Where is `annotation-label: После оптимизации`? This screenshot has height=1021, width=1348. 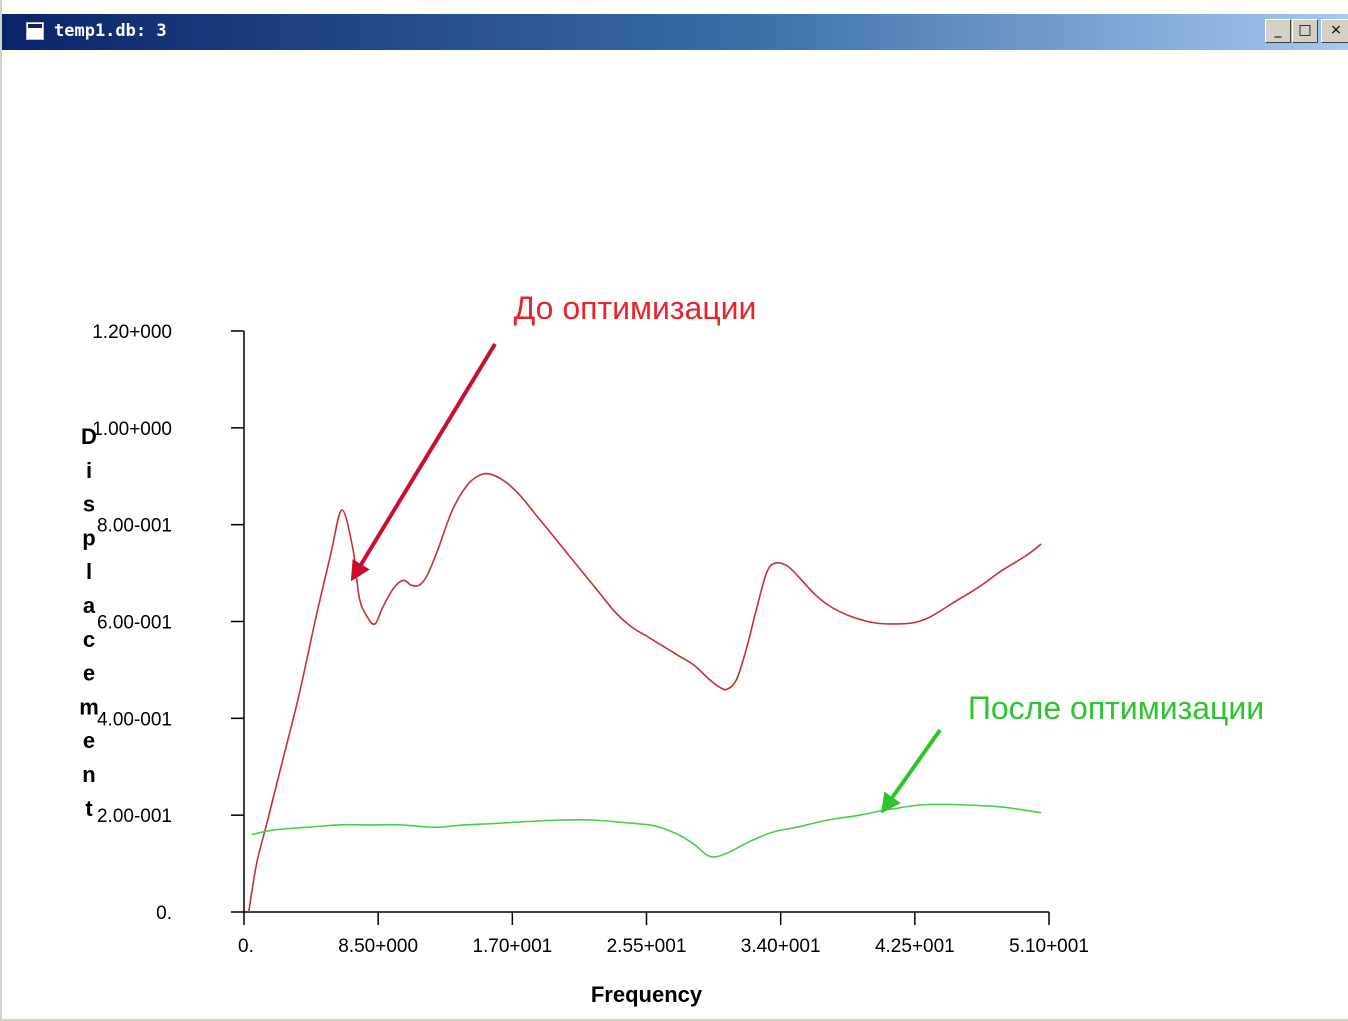
annotation-label: После оптимизации is located at coordinates (1116, 708).